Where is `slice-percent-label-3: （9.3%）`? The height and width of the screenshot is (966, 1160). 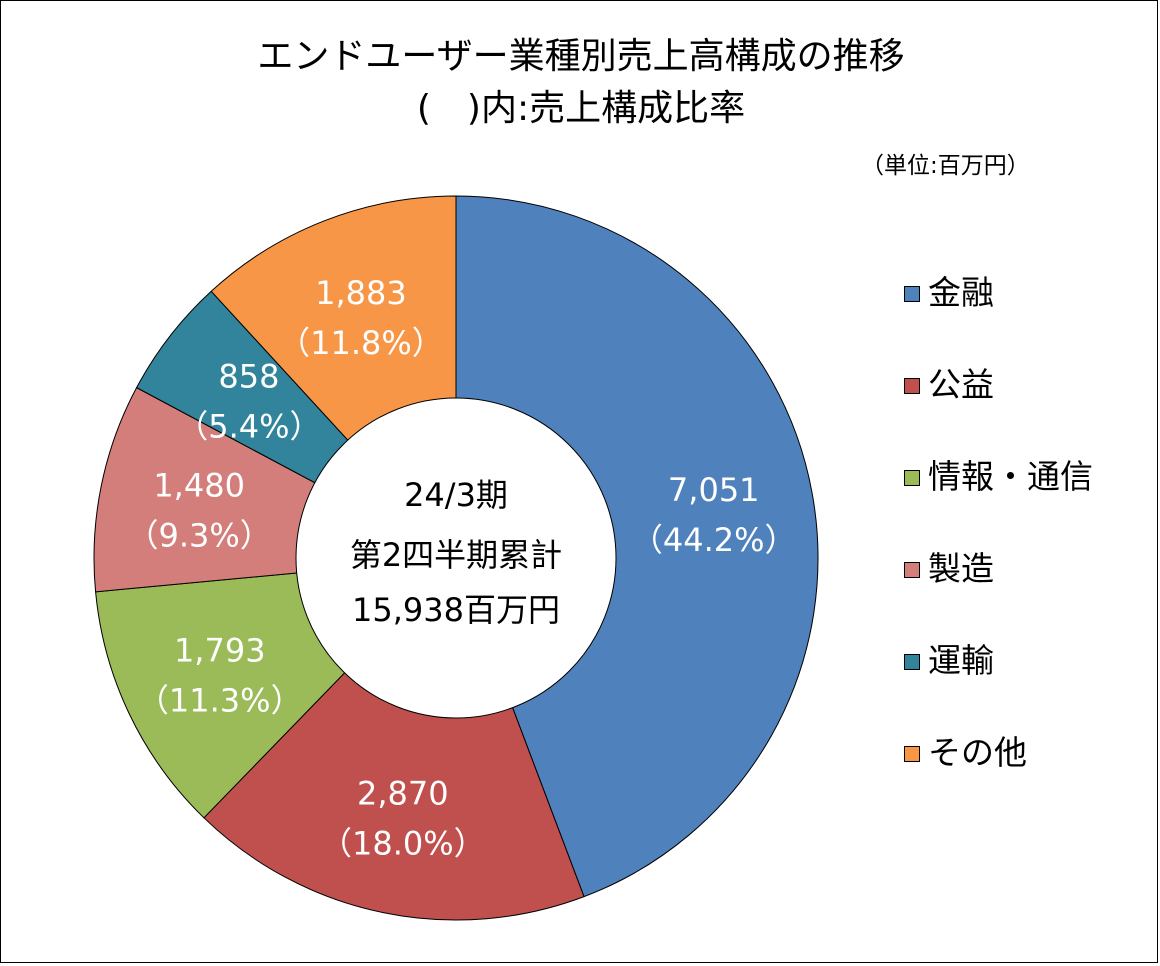
slice-percent-label-3: （9.3%） is located at coordinates (198, 535).